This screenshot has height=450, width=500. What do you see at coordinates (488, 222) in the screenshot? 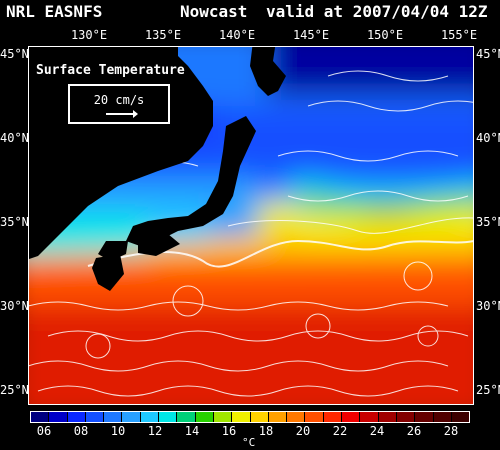
I see `lat-label-35-right: 35°N` at bounding box center [488, 222].